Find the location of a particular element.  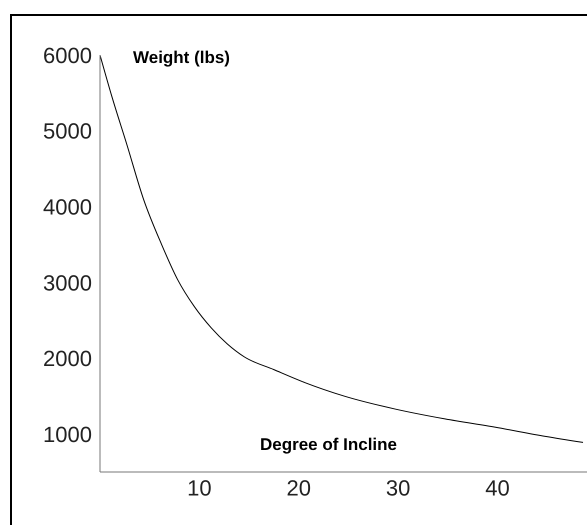

y-axis-title: Weight (lbs) is located at coordinates (181, 57).